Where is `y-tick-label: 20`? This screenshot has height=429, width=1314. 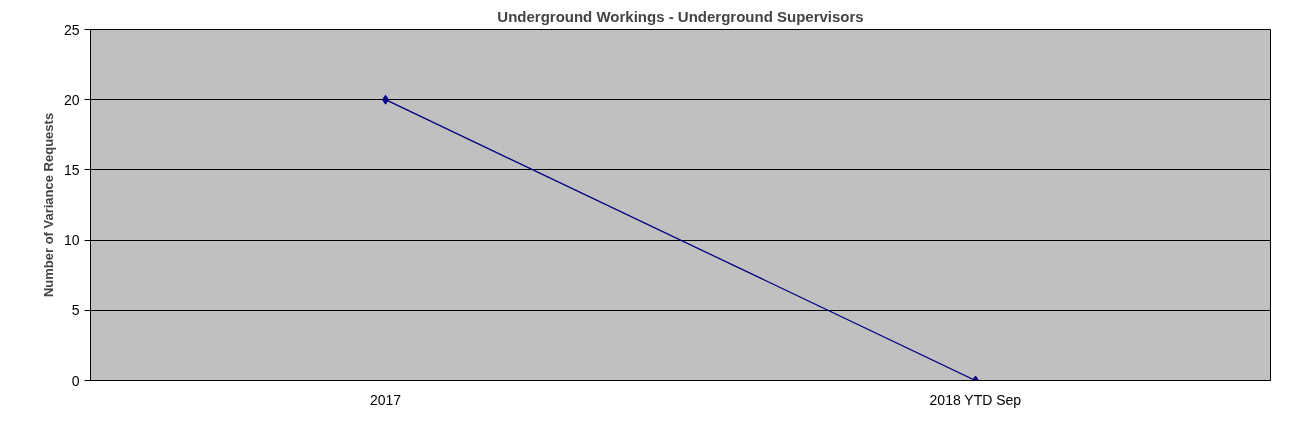 y-tick-label: 20 is located at coordinates (71, 99).